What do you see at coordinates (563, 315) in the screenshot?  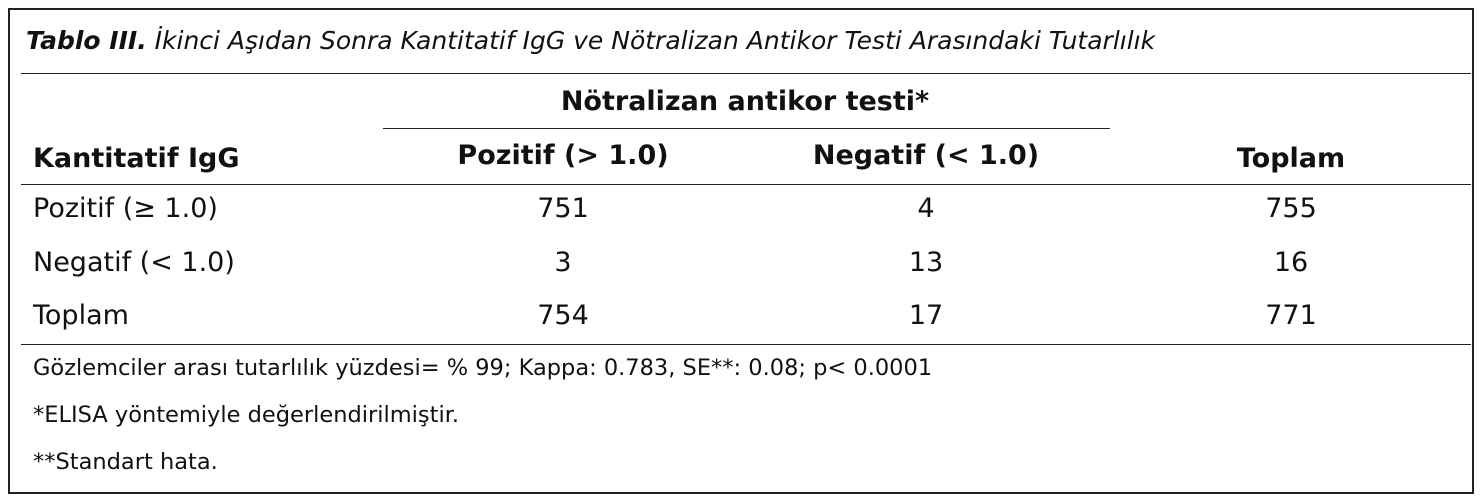 I see `table-cell: 754` at bounding box center [563, 315].